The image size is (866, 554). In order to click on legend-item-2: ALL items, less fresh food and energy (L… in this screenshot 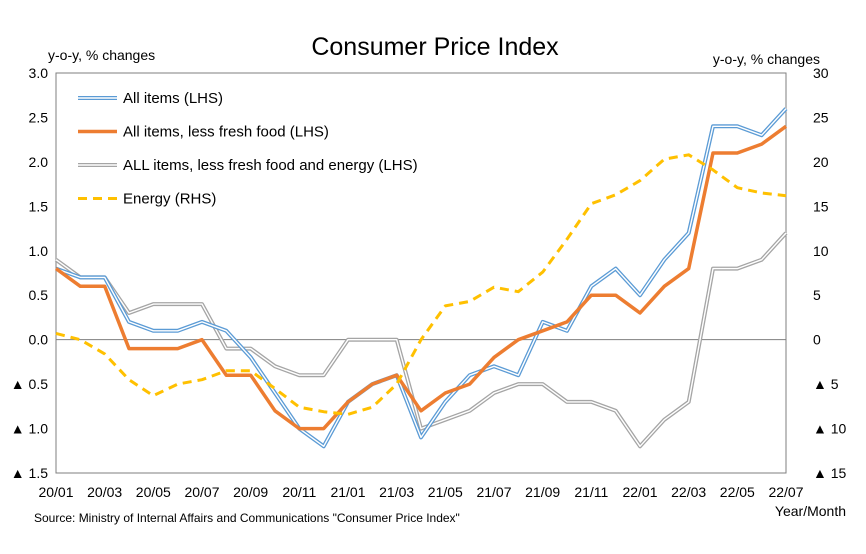, I will do `click(248, 165)`.